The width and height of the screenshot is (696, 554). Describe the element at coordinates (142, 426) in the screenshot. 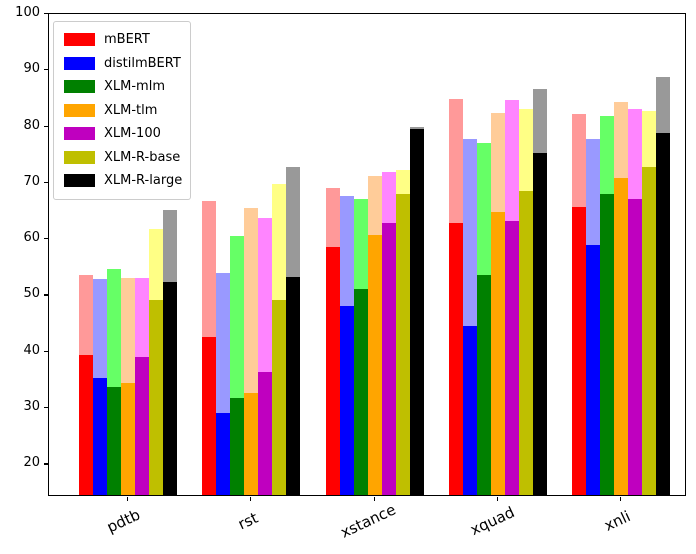

I see `bar-solid-XLM-100-pdtb` at that location.